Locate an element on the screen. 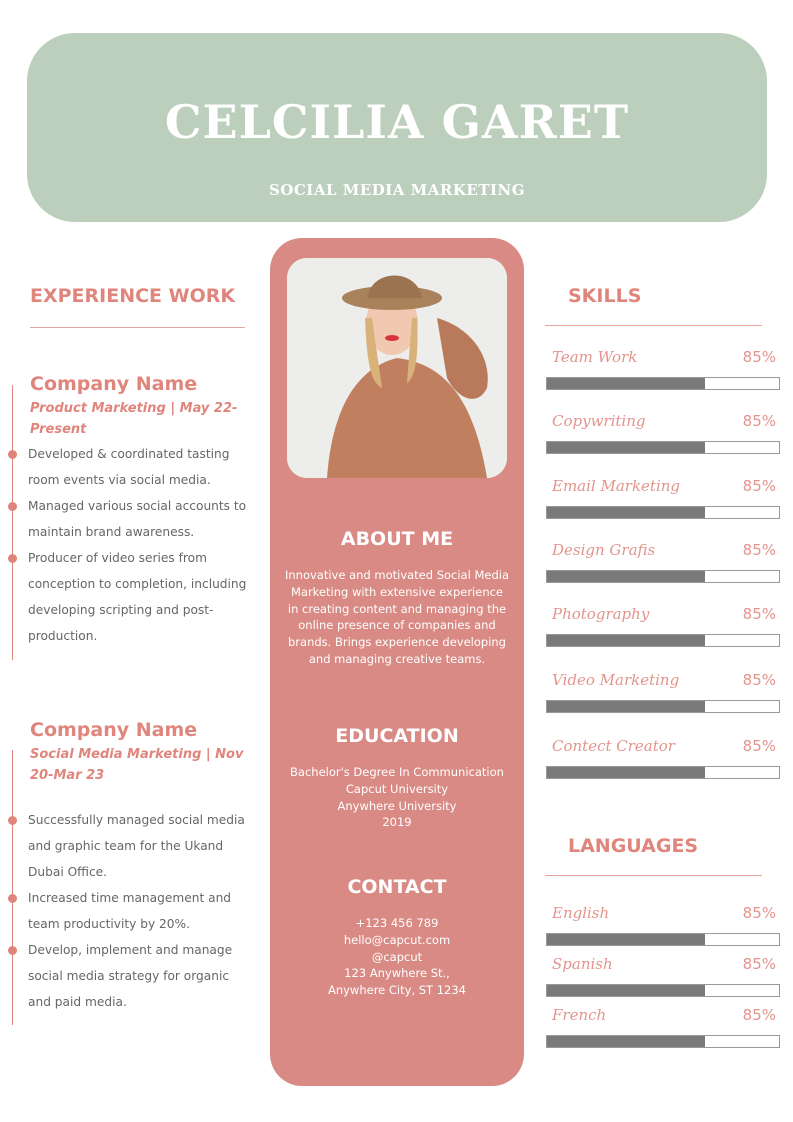 The image size is (793, 1122). person-name: CELCILIA GARET is located at coordinates (397, 122).